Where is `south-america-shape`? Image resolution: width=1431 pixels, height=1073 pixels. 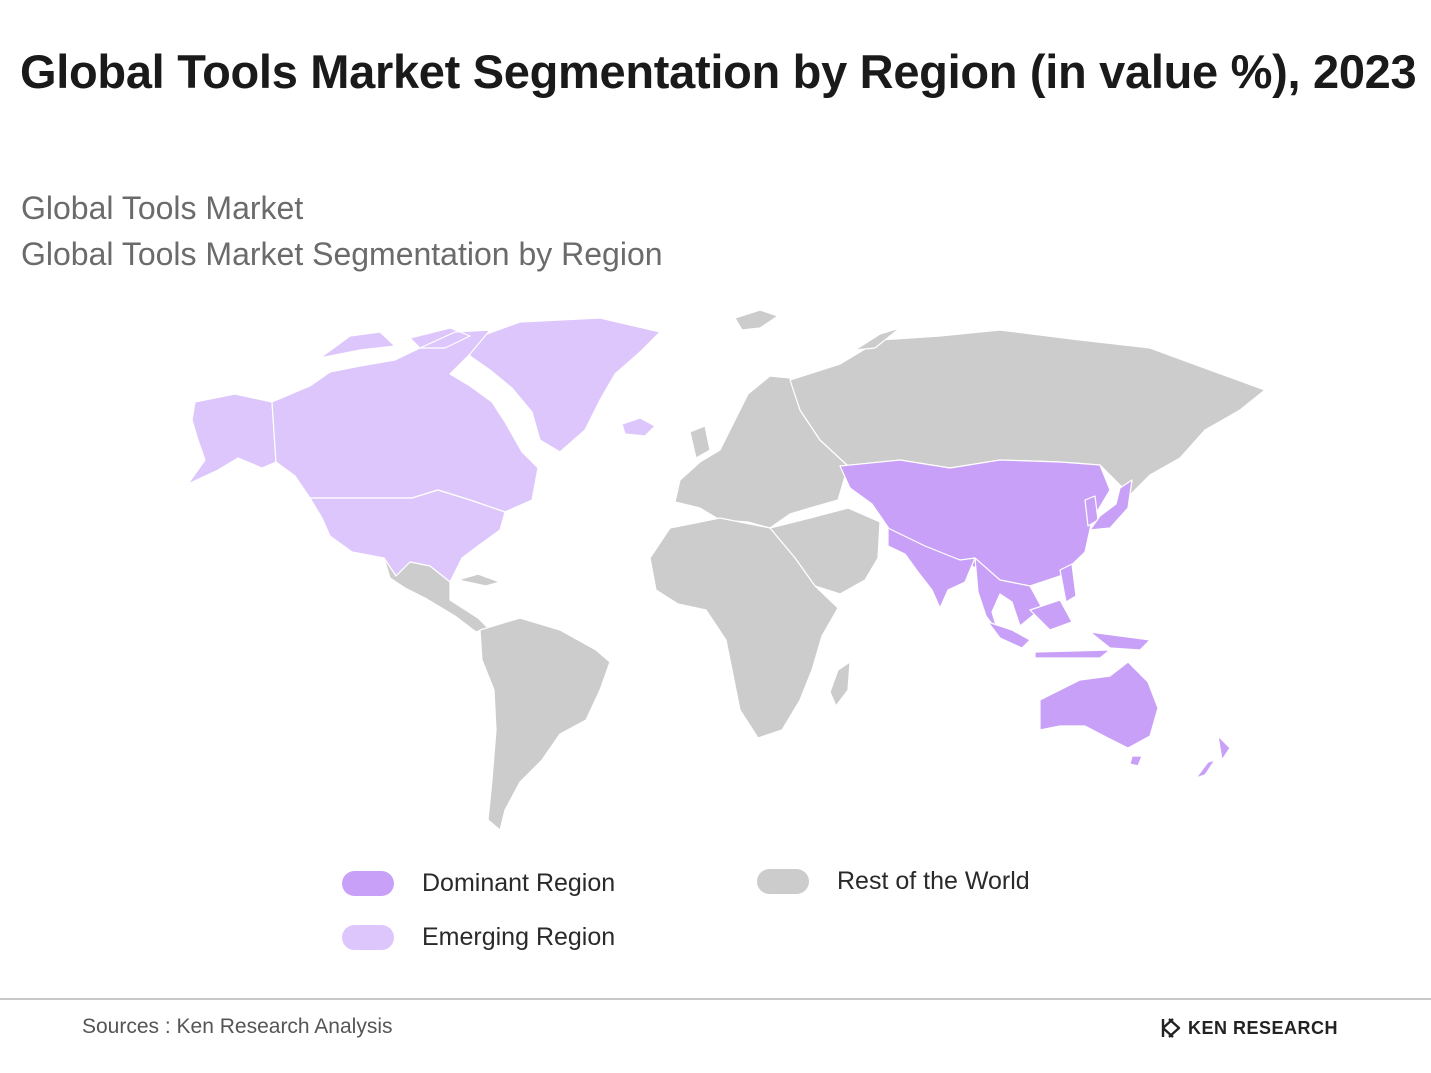
south-america-shape is located at coordinates (545, 724).